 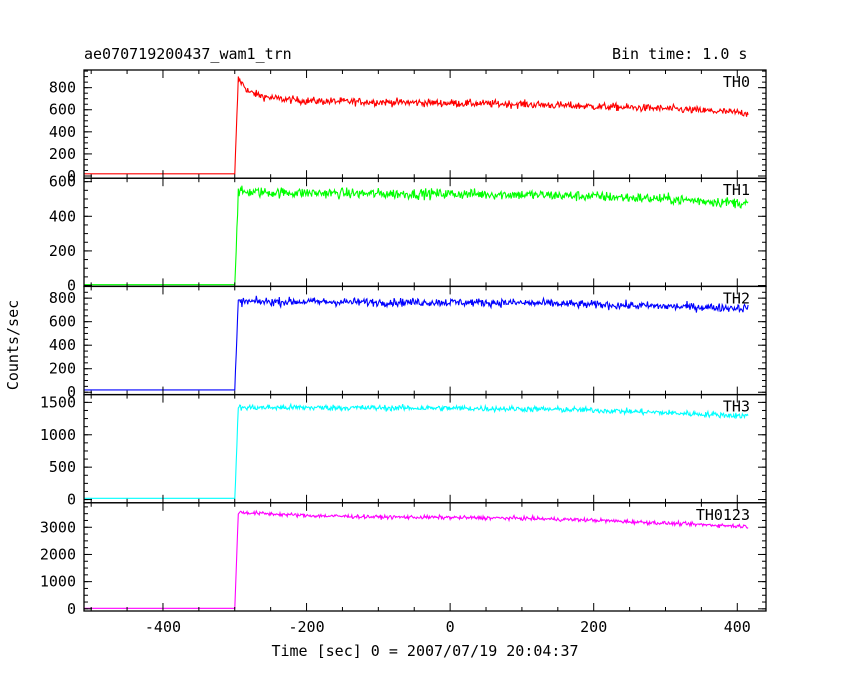 I want to click on y-tick-label: 500, so click(x=62, y=467).